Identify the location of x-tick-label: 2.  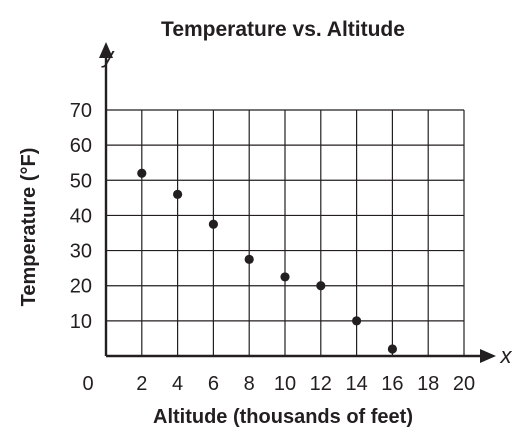
(141, 384).